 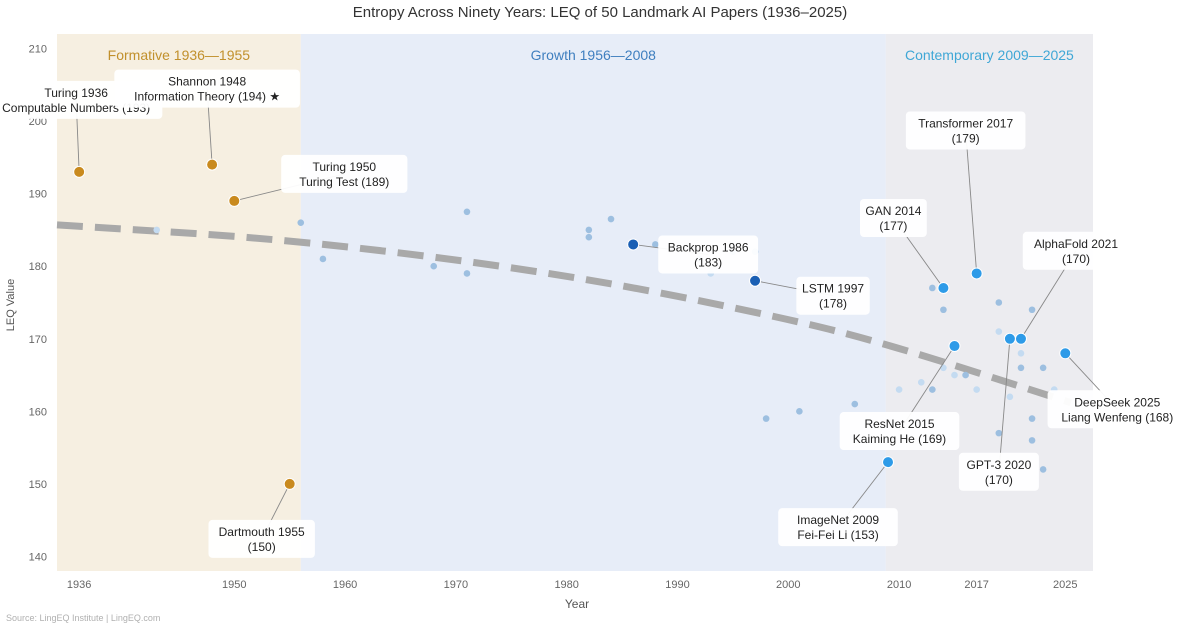 I want to click on annotation-label-line: AlphaFold 2021, so click(x=1076, y=244).